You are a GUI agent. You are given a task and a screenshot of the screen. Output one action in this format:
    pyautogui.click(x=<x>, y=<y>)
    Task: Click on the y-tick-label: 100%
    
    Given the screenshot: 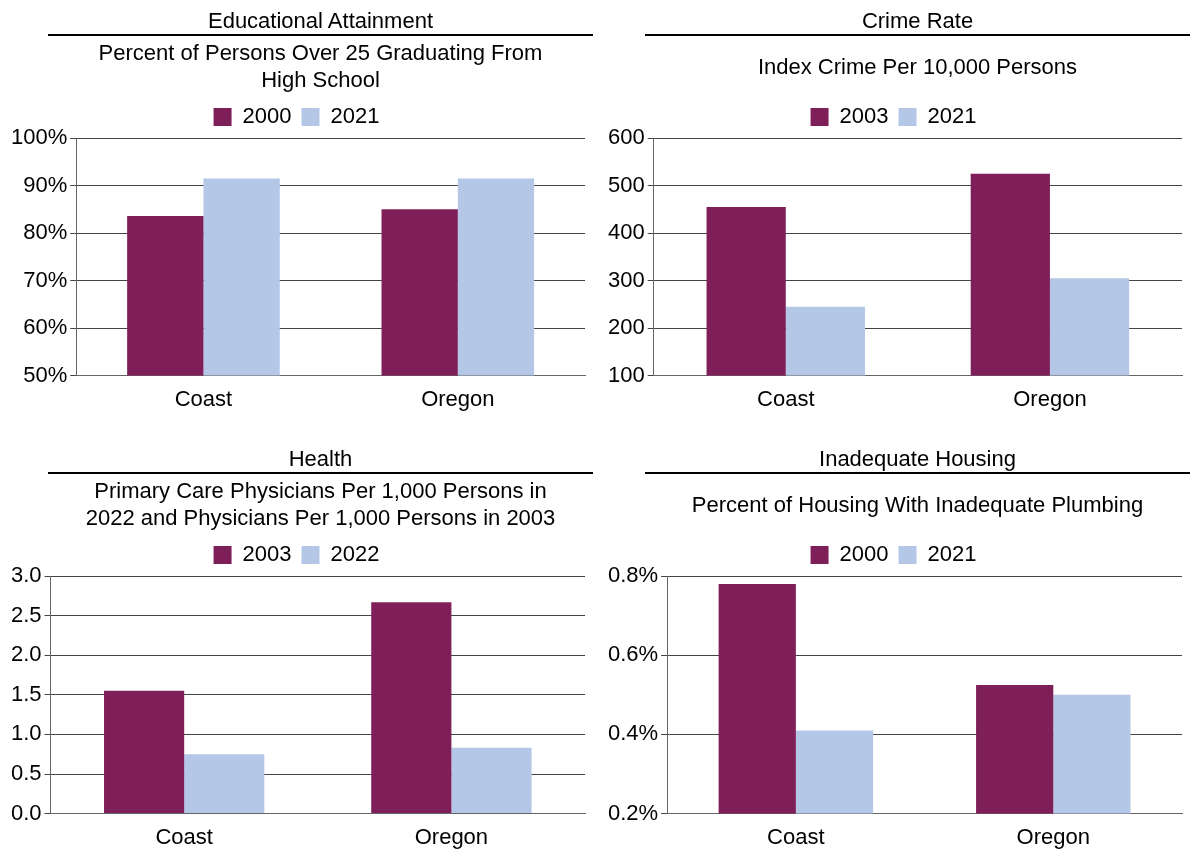 What is the action you would take?
    pyautogui.click(x=39, y=137)
    